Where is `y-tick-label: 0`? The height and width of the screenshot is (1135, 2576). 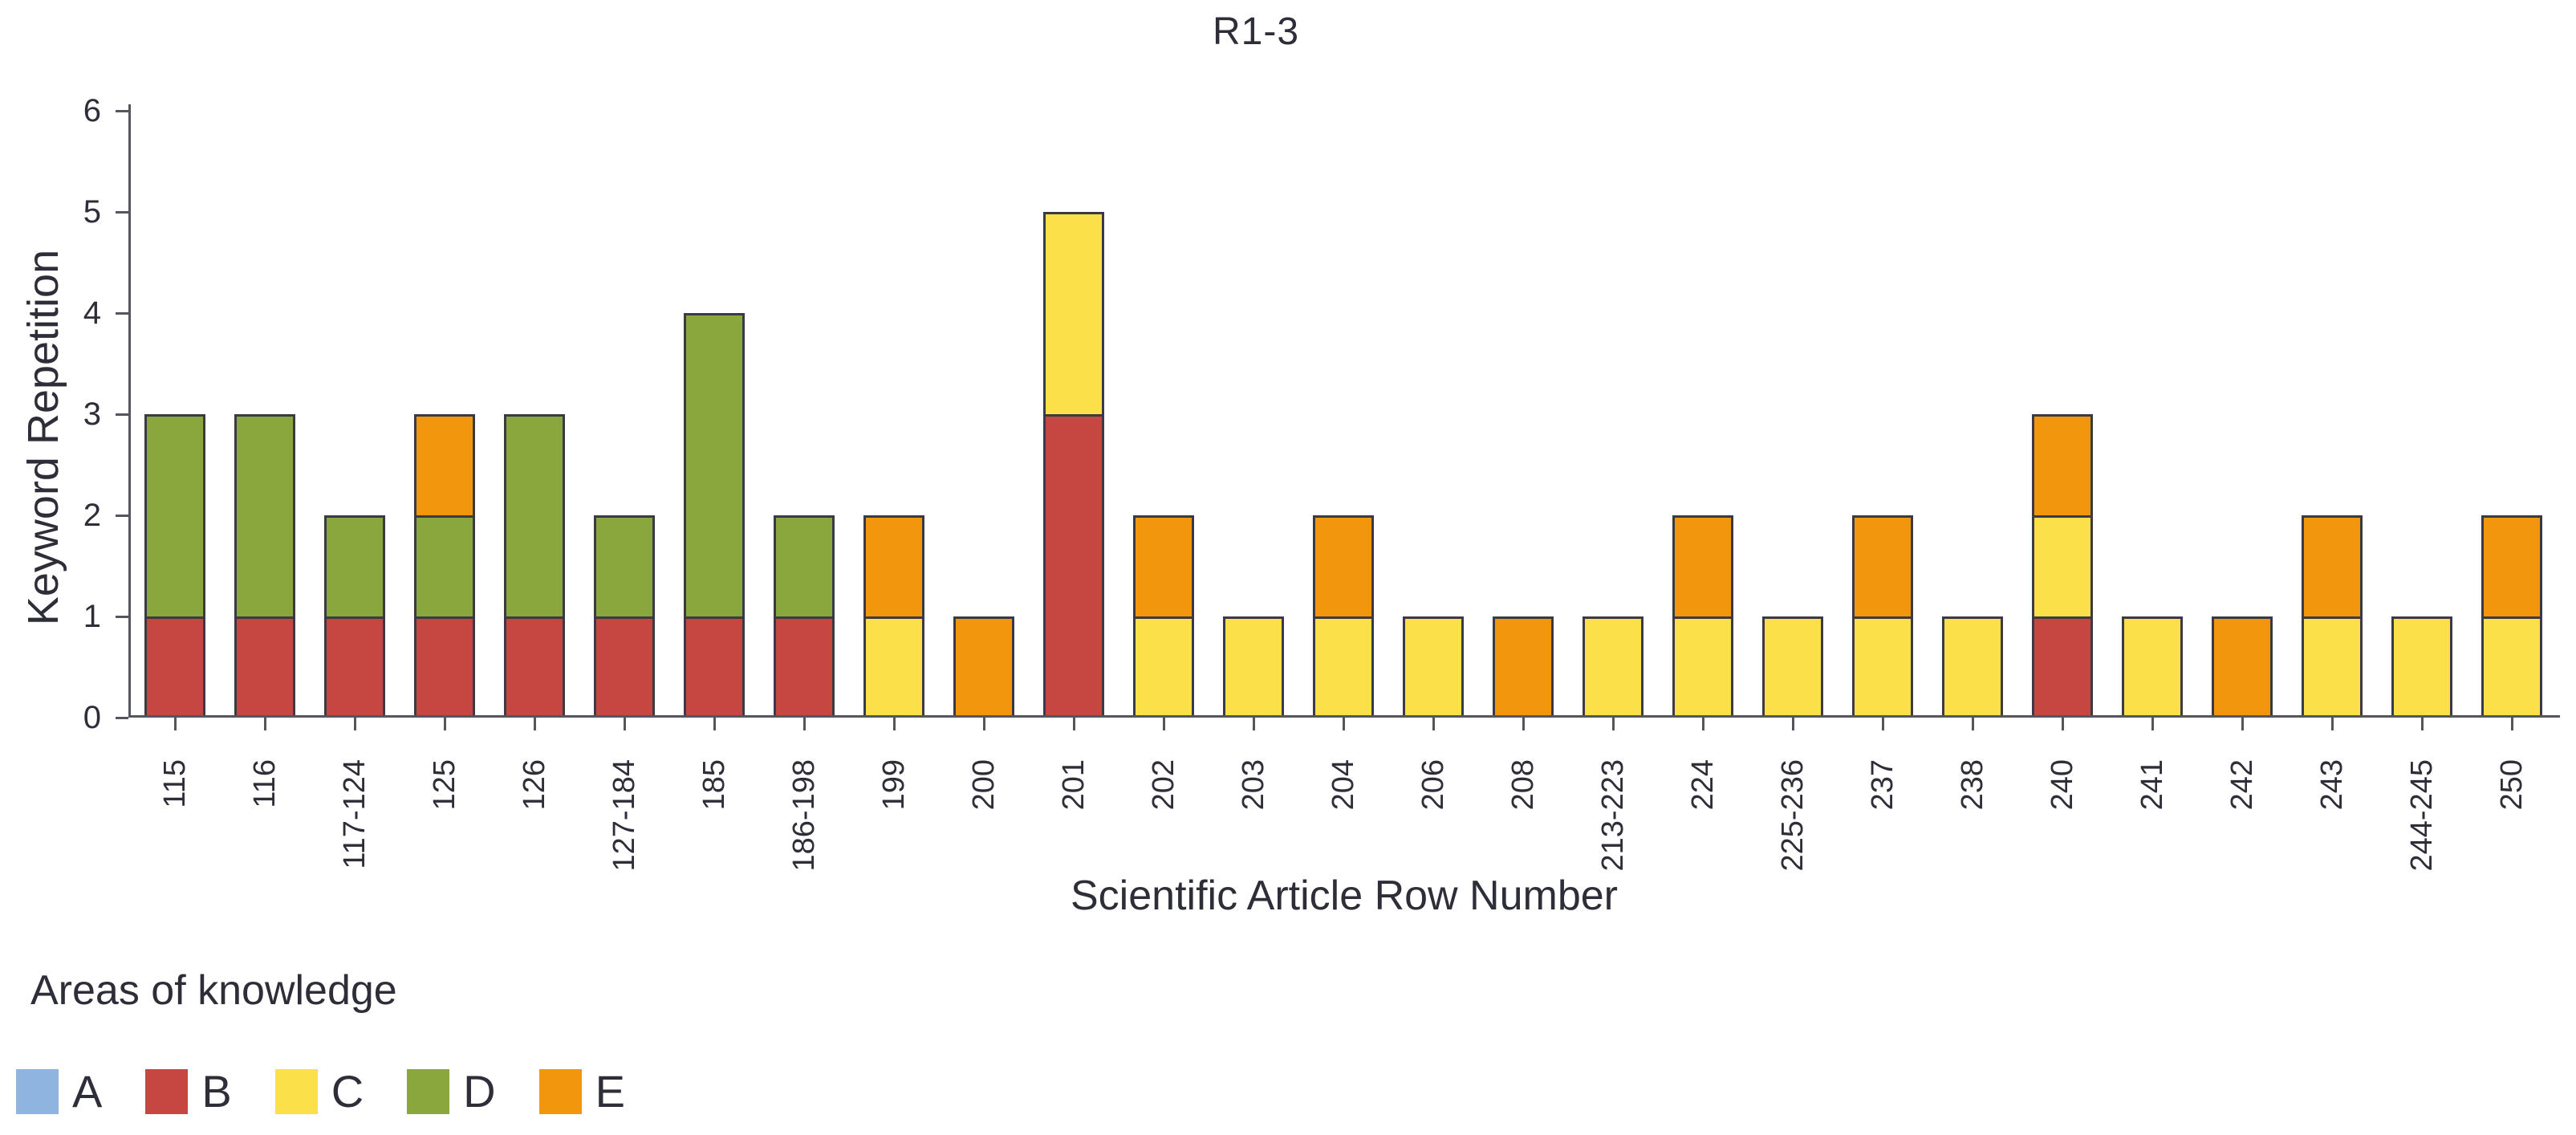 y-tick-label: 0 is located at coordinates (92, 717).